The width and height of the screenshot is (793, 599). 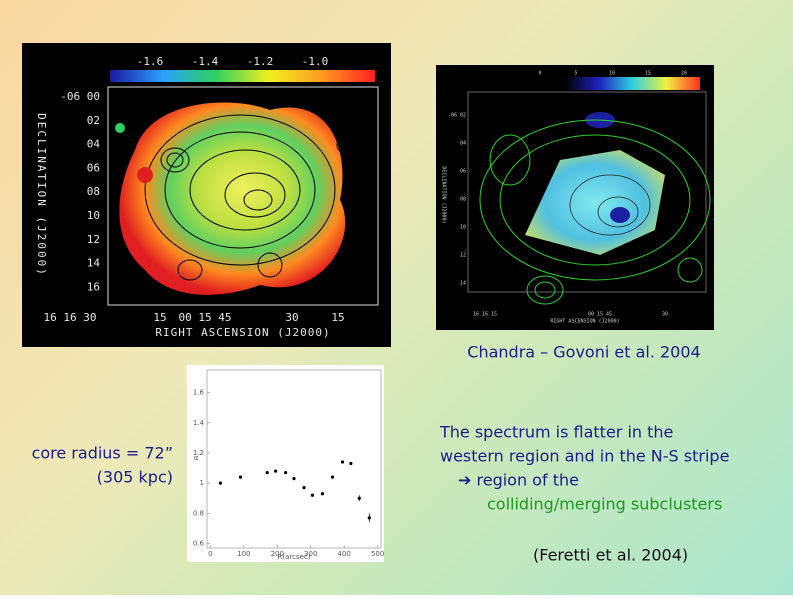 I want to click on colorbar-label: -1.6, so click(x=150, y=61).